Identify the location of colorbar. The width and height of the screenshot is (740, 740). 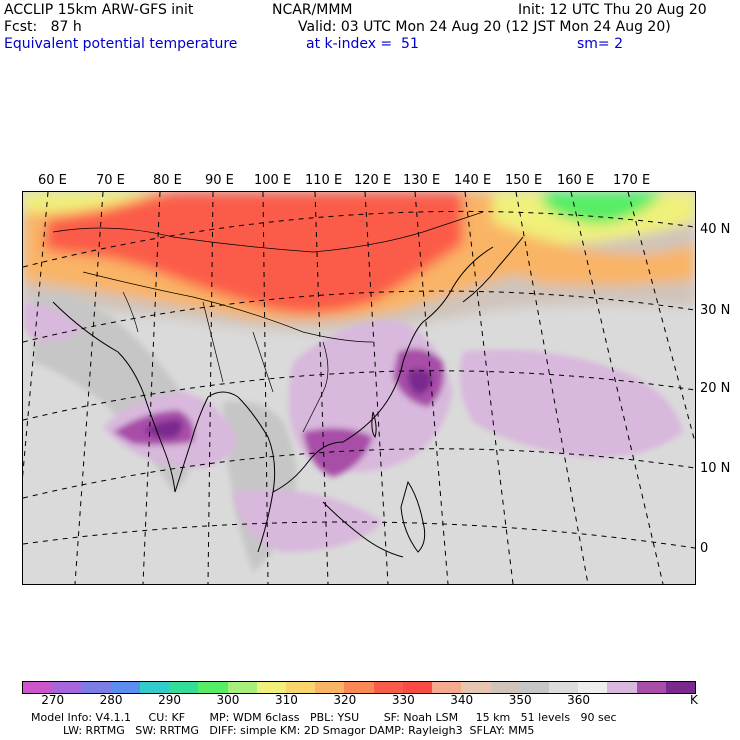
(359, 687).